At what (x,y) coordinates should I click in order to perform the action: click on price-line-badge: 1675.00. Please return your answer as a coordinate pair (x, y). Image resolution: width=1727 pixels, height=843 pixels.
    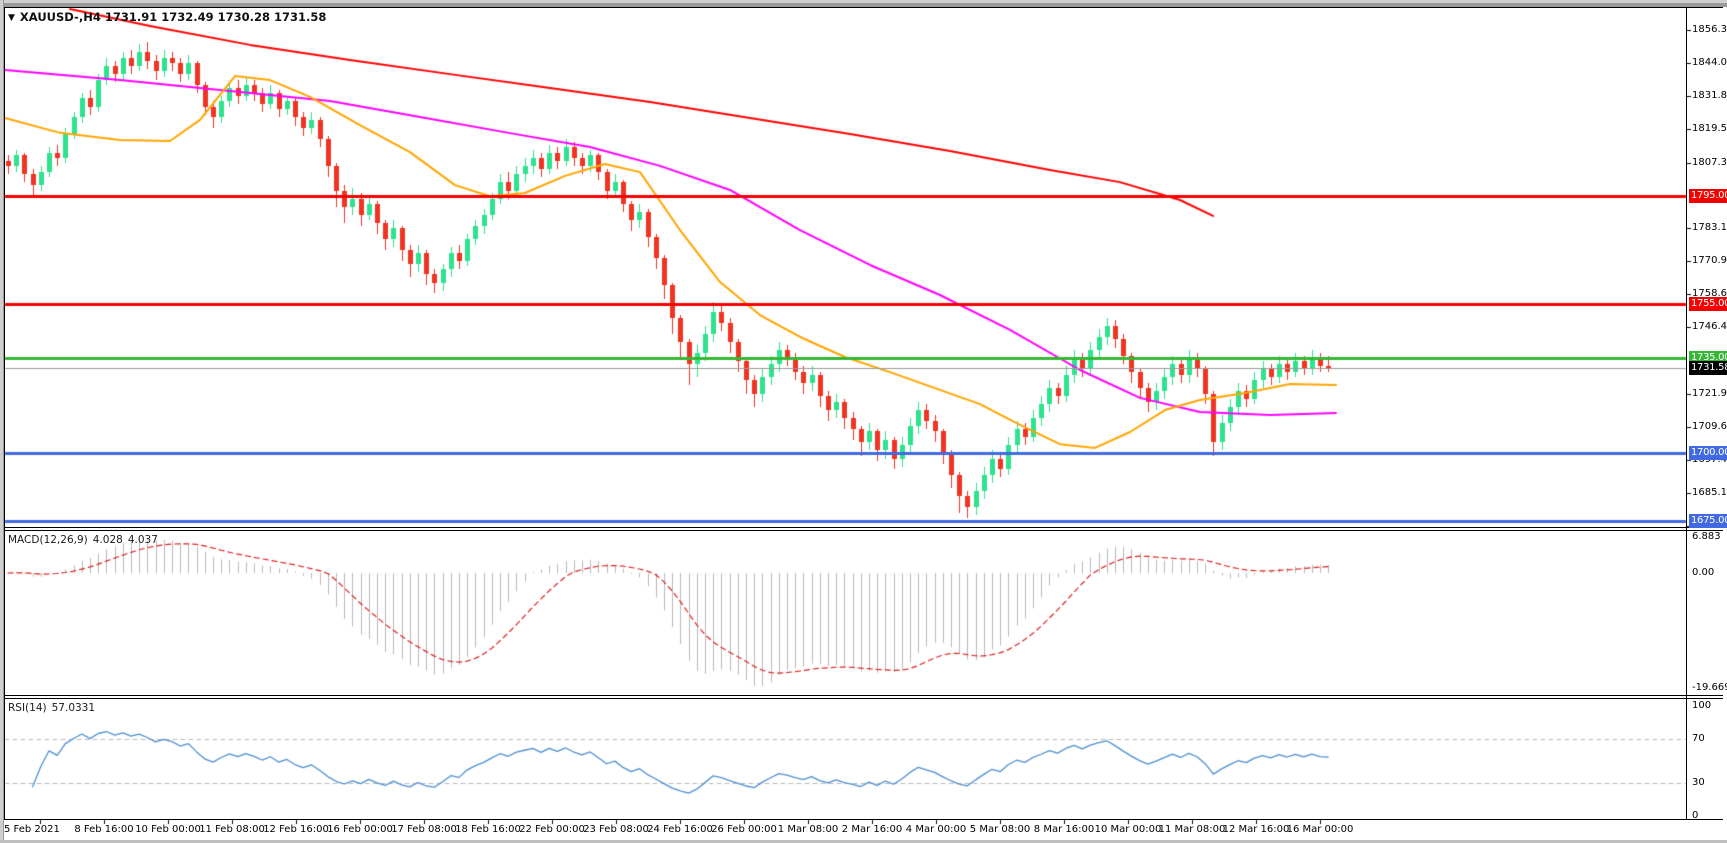
    Looking at the image, I should click on (1708, 521).